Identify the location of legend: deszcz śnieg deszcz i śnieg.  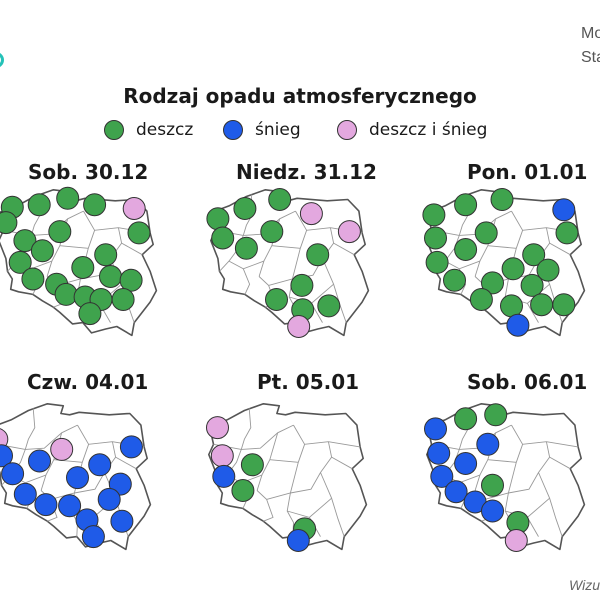
(300, 133).